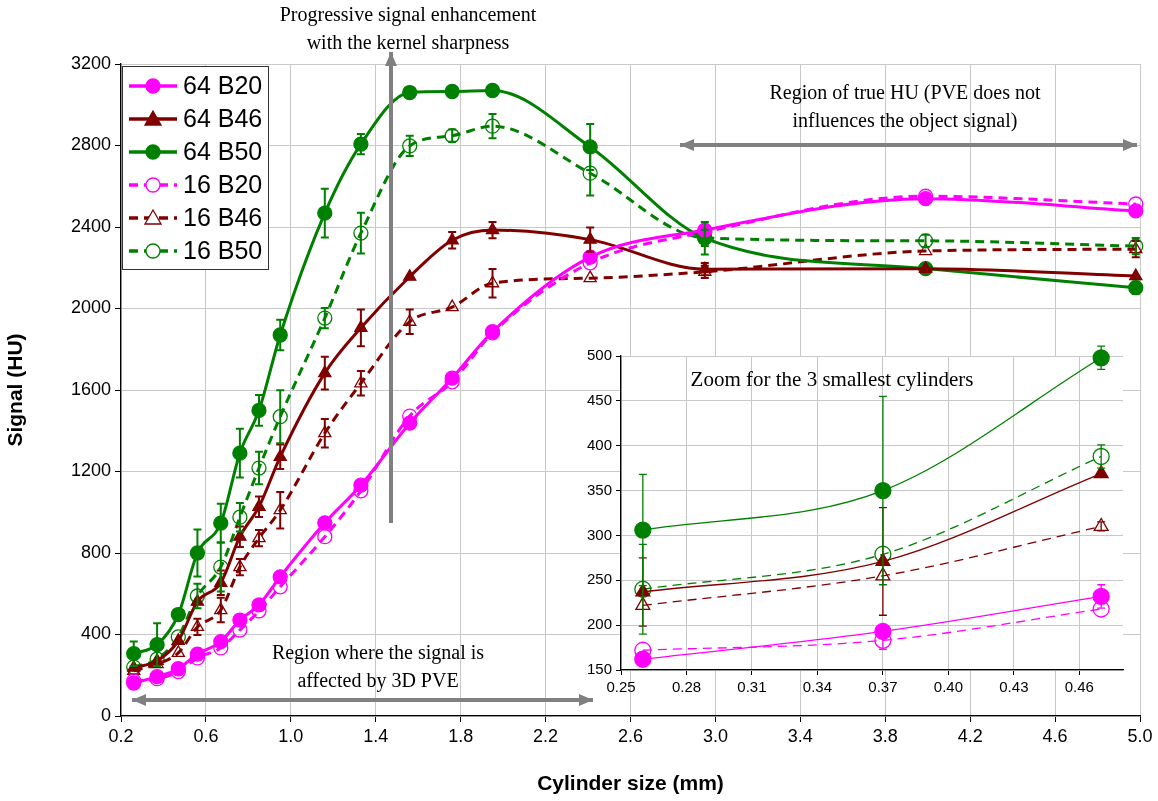  Describe the element at coordinates (630, 783) in the screenshot. I see `x-axis-title: Cylinder size (mm)` at that location.